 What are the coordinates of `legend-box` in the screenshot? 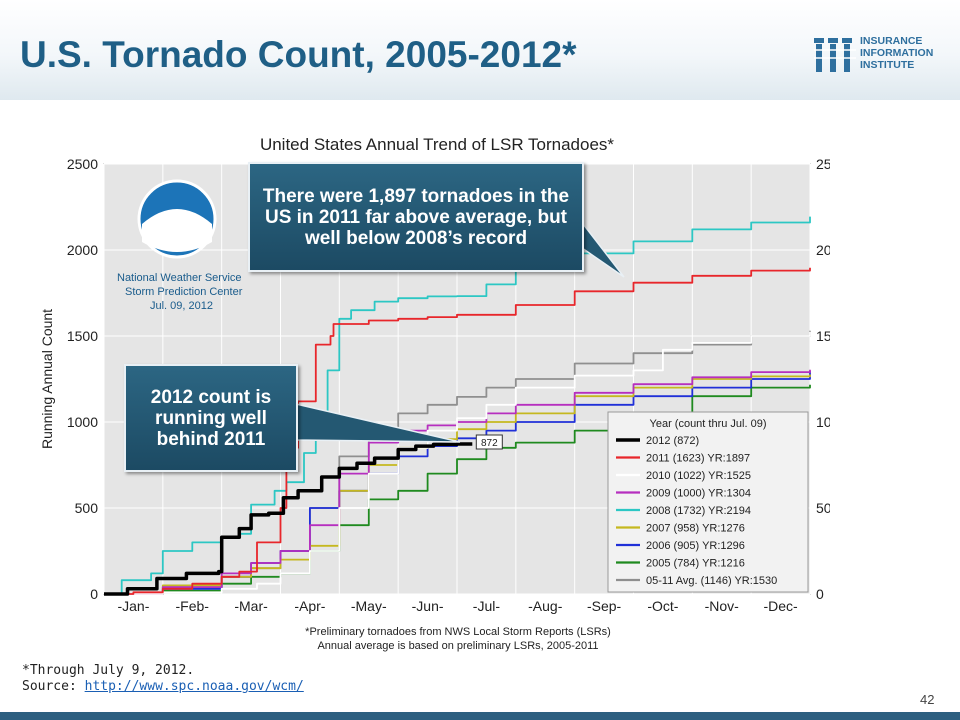 It's located at (708, 502).